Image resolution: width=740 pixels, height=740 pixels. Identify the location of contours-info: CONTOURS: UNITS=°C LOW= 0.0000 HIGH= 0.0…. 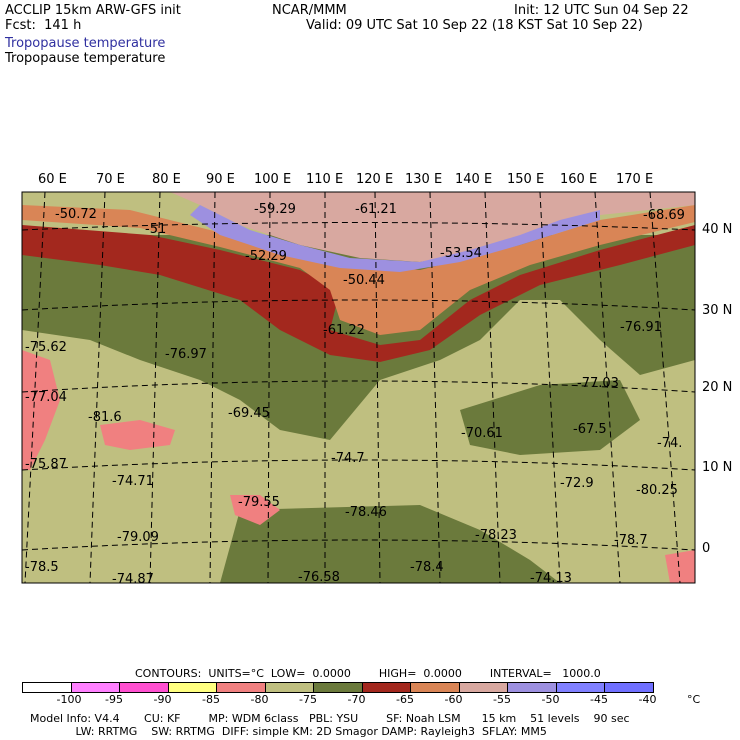
(368, 673).